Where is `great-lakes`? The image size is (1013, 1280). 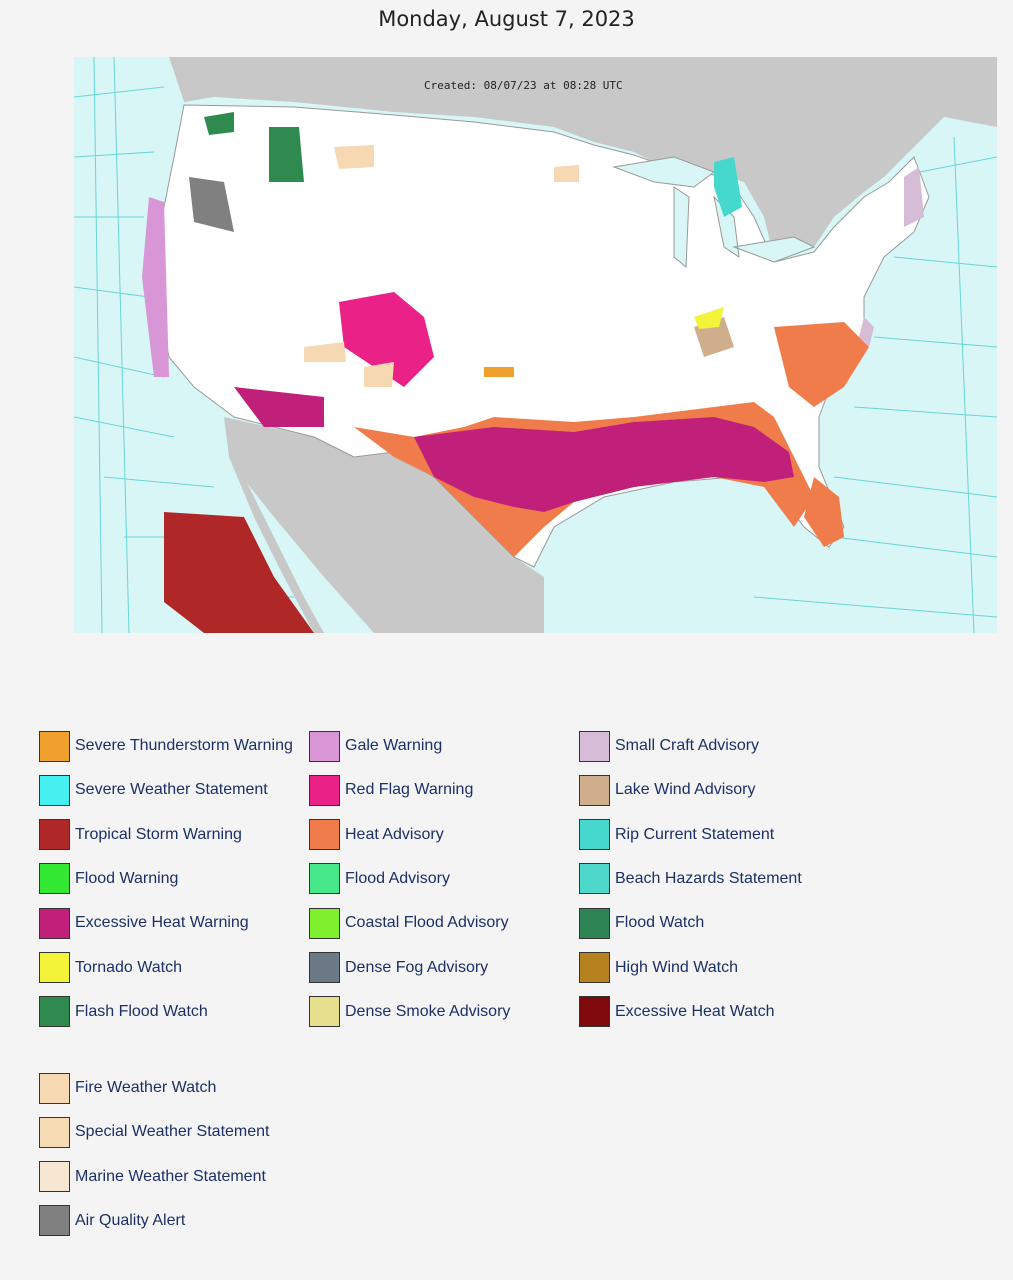
great-lakes is located at coordinates (714, 212).